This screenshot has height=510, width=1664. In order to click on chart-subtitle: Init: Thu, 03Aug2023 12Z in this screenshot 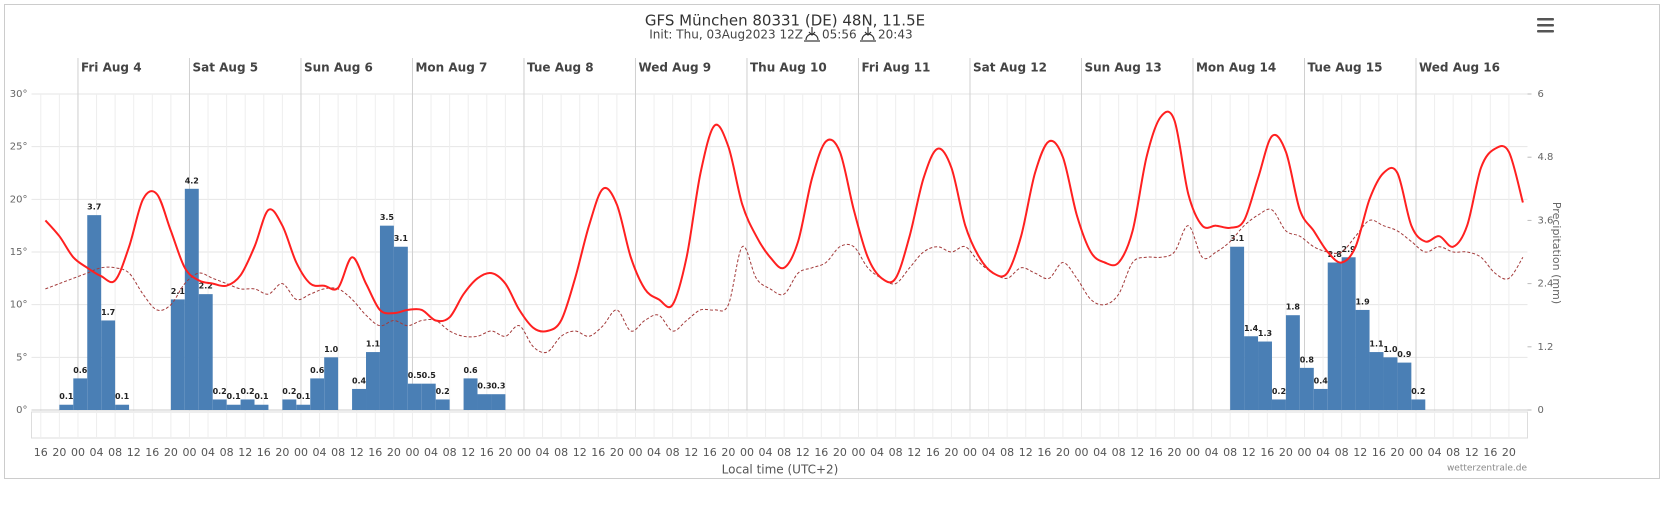, I will do `click(726, 35)`.